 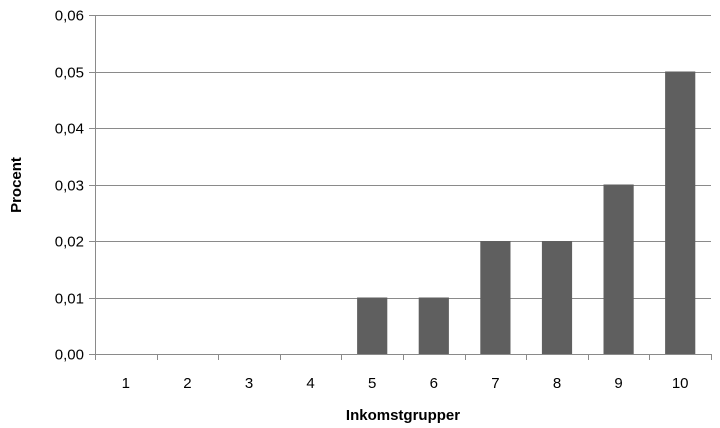 What do you see at coordinates (495, 383) in the screenshot?
I see `x-tick-label: 7` at bounding box center [495, 383].